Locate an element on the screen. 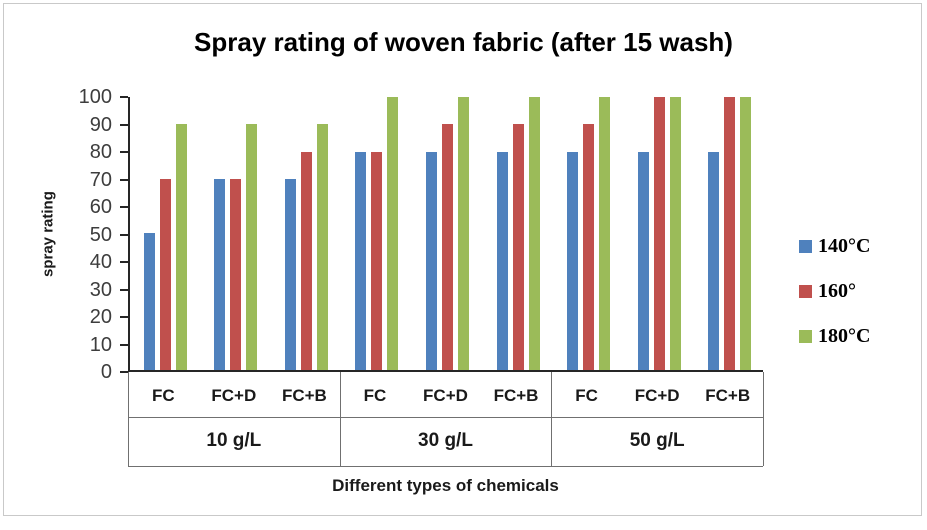 The width and height of the screenshot is (927, 530). legend-item: 180°C is located at coordinates (834, 336).